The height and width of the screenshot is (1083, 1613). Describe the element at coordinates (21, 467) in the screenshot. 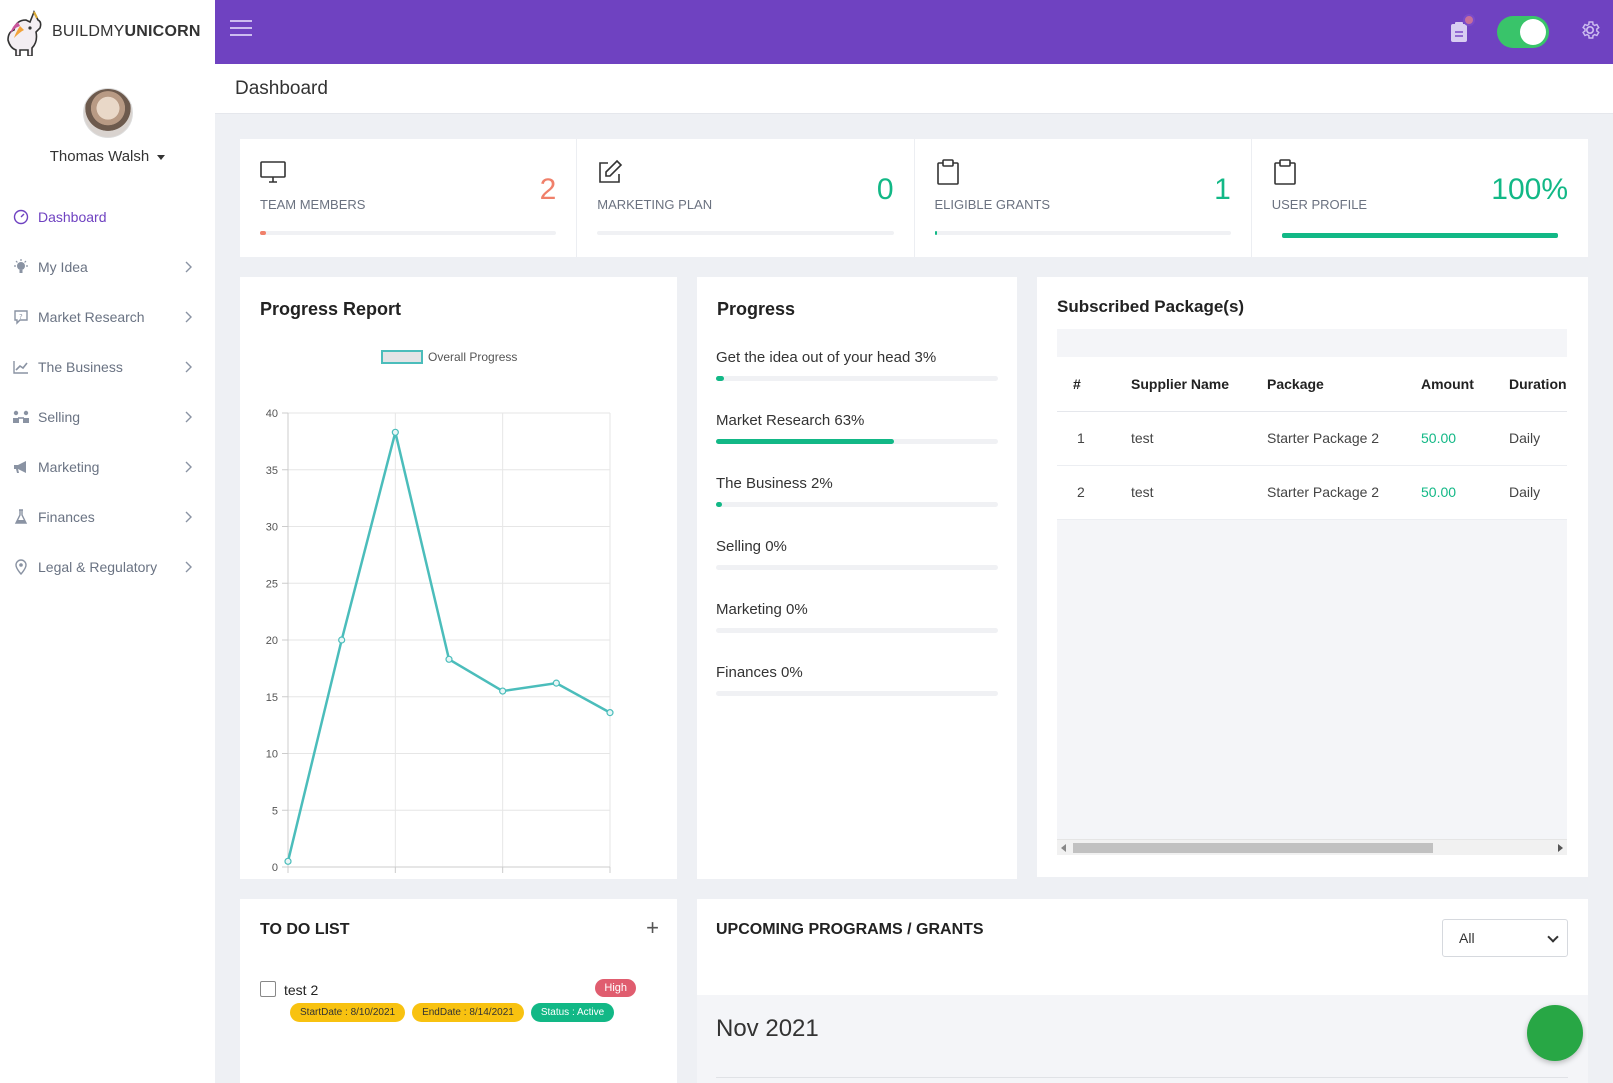

I see `megaphone-icon` at that location.